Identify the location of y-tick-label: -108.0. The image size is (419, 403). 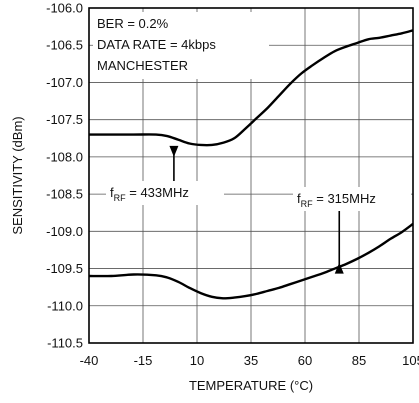
(64, 156).